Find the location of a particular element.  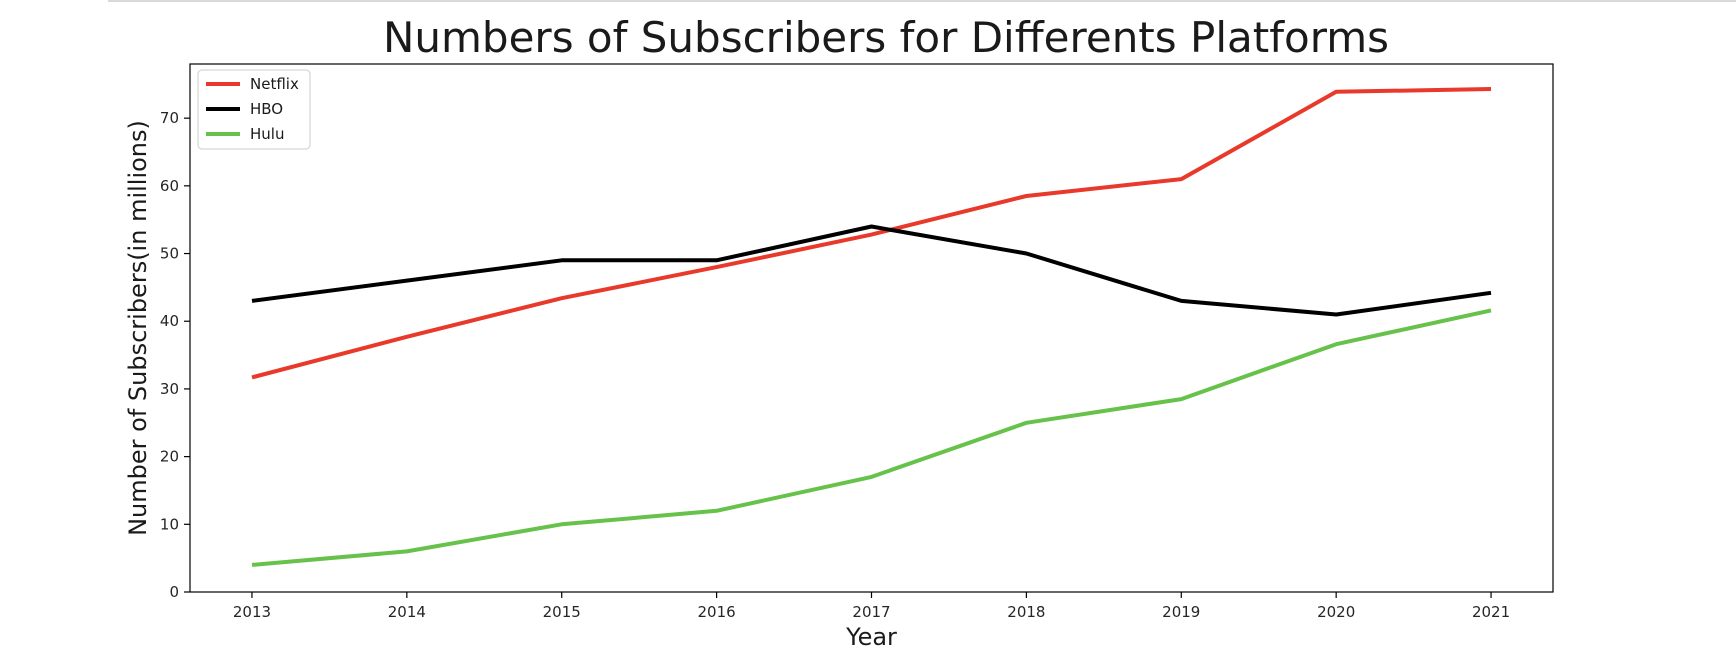

legend: Netflix HBO Hulu is located at coordinates (254, 109).